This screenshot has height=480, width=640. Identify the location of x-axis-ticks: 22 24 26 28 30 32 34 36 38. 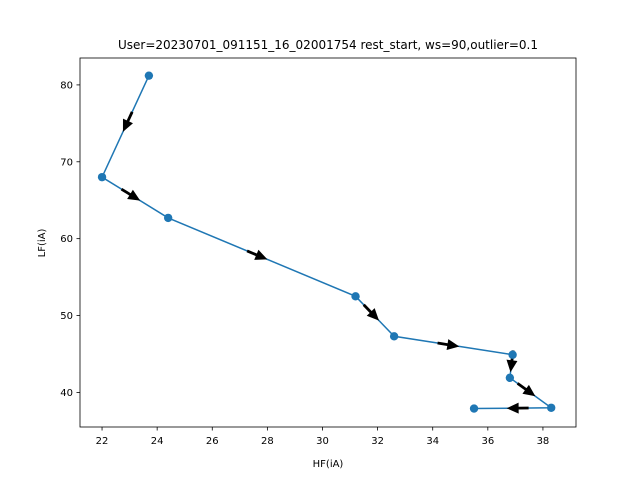
(323, 437).